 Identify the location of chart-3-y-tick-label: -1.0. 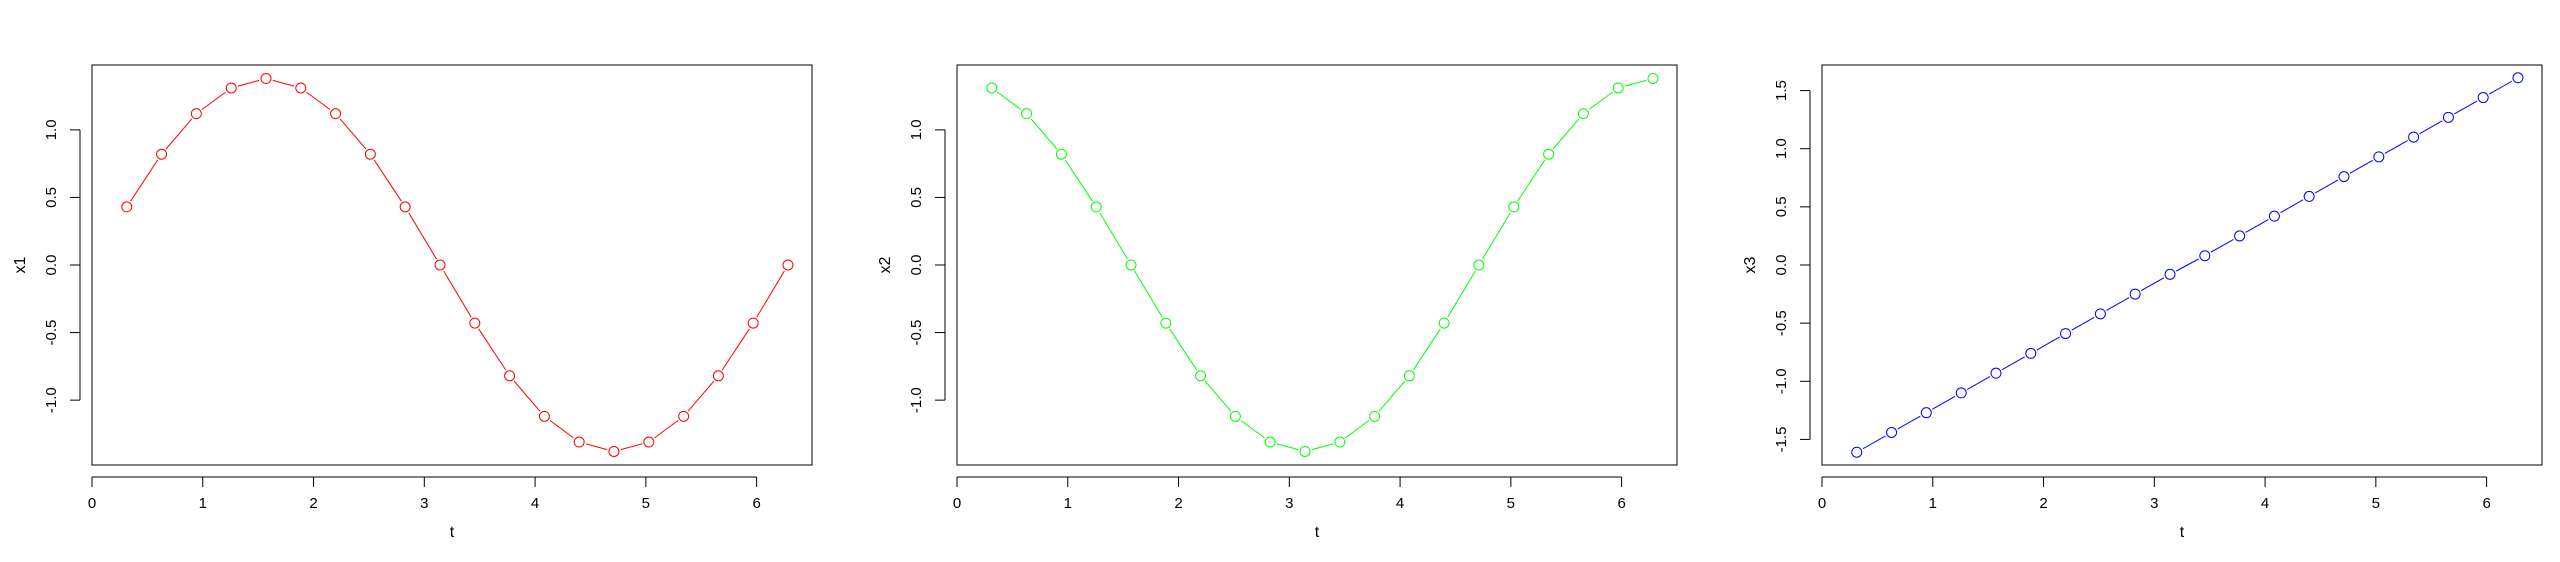
(1781, 381).